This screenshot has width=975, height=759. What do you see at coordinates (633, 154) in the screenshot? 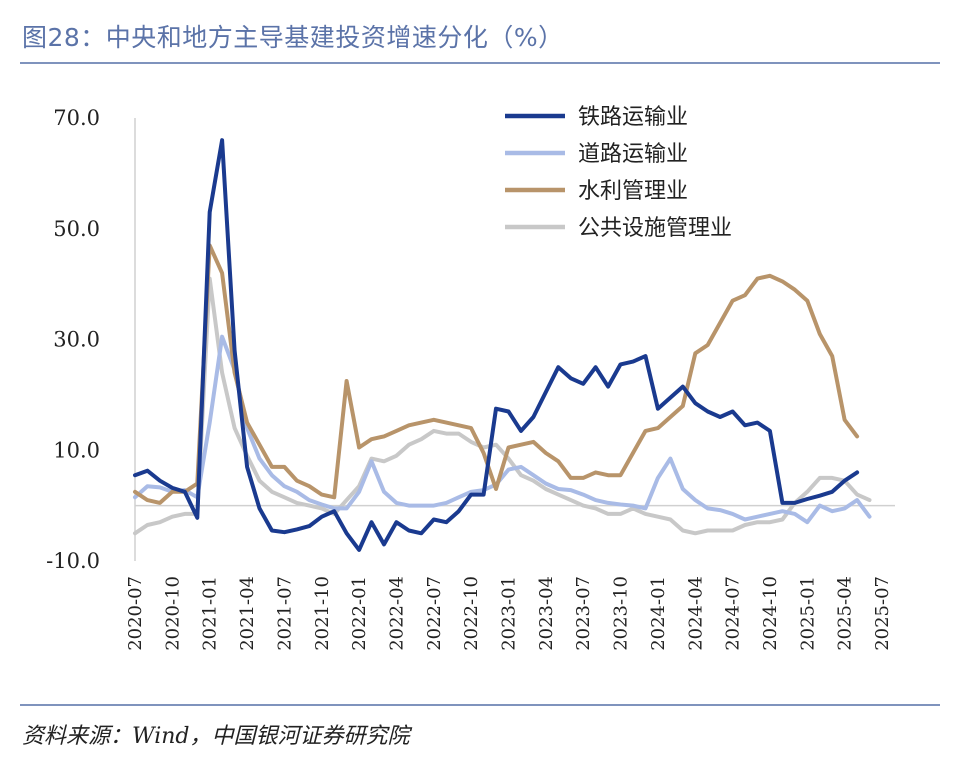
I see `legend-label: 道路运输业` at bounding box center [633, 154].